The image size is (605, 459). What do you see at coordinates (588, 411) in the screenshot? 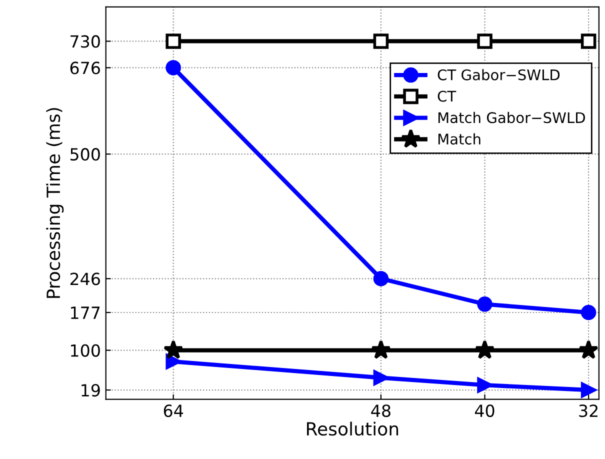
I see `x-tick-label: 32` at bounding box center [588, 411].